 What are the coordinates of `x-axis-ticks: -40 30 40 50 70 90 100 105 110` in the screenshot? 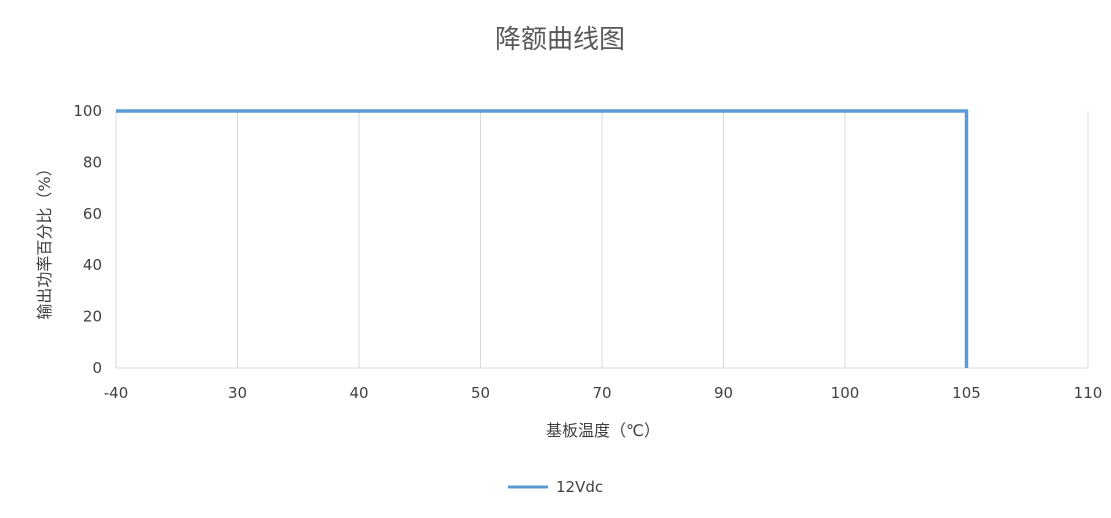 It's located at (603, 393).